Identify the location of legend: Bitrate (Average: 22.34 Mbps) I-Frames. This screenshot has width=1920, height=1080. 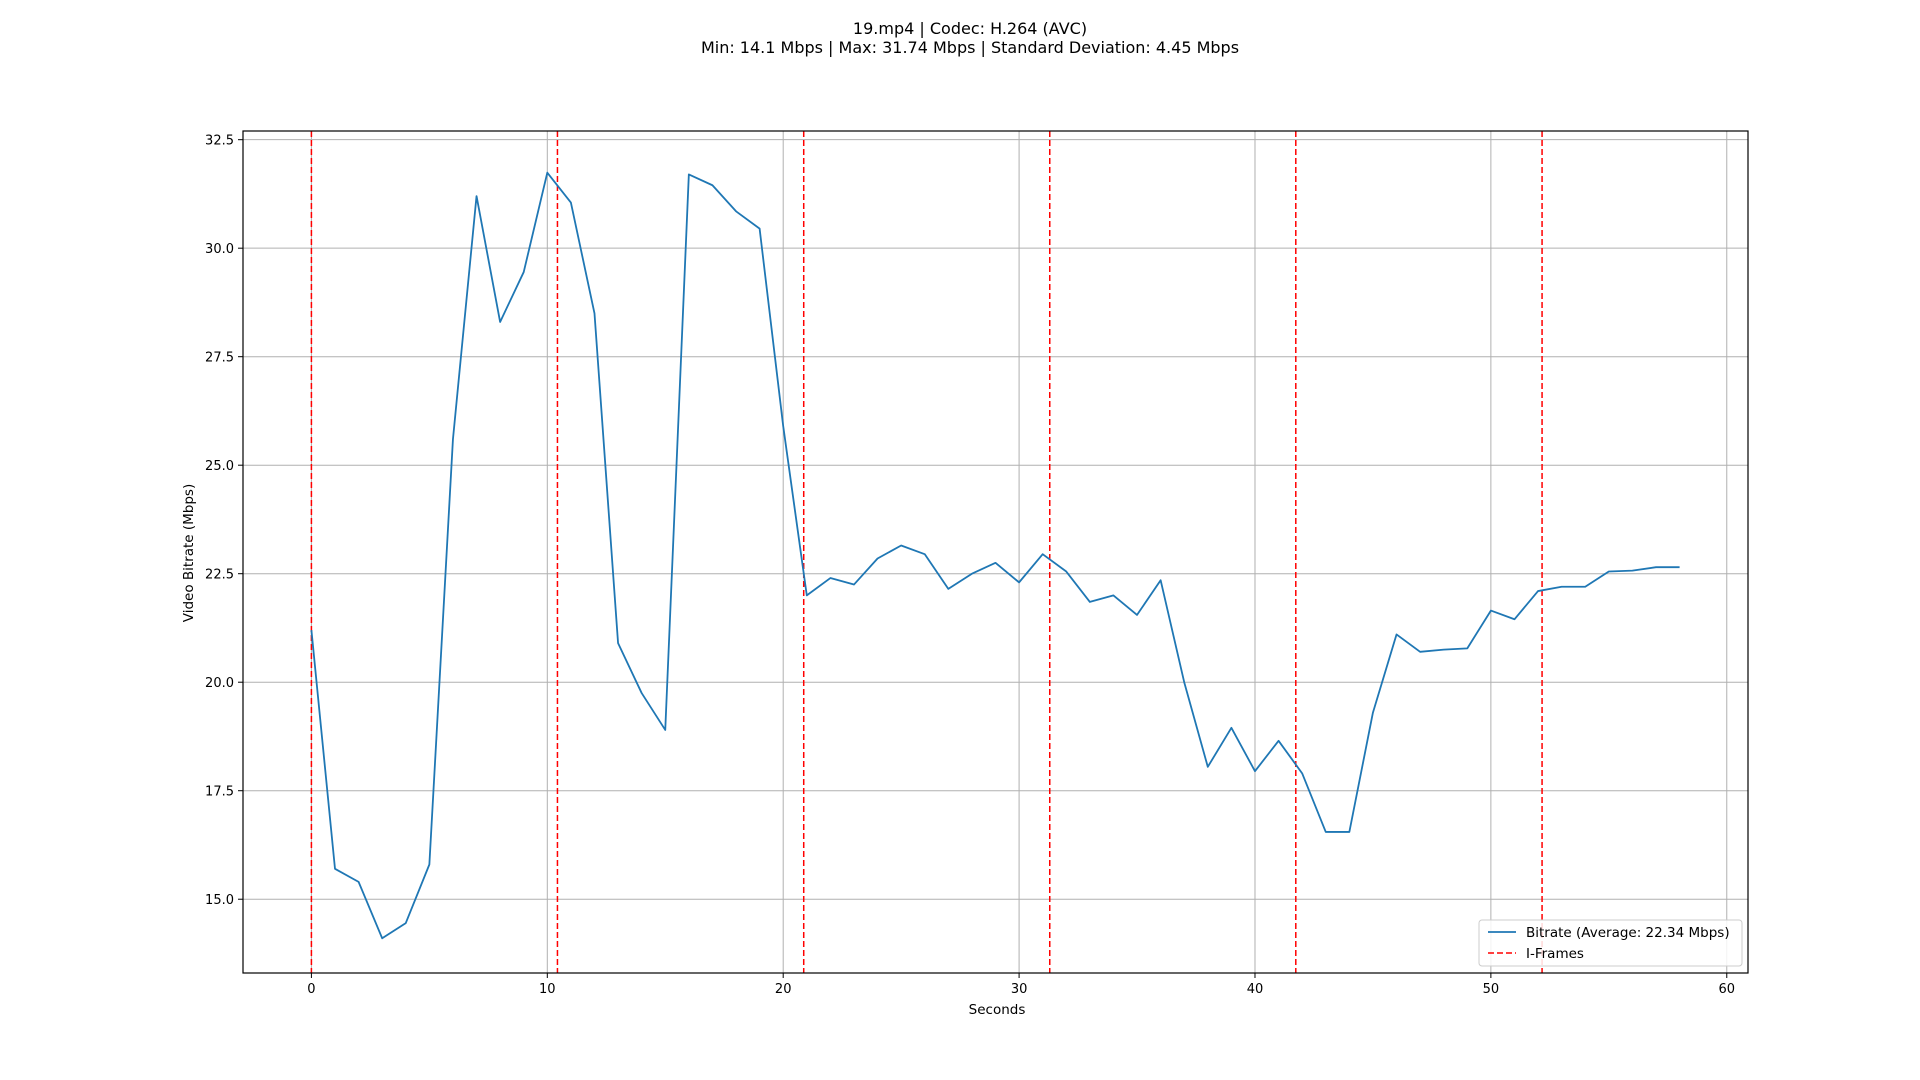
(1610, 943).